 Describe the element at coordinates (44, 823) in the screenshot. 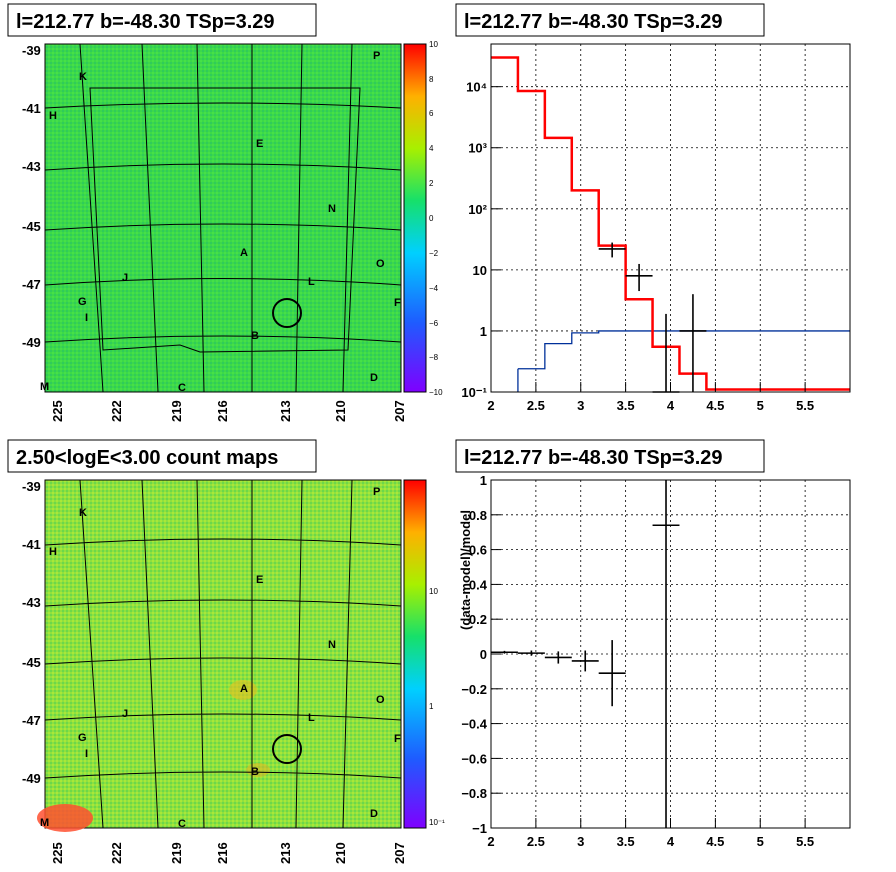

I see `source-label: M` at that location.